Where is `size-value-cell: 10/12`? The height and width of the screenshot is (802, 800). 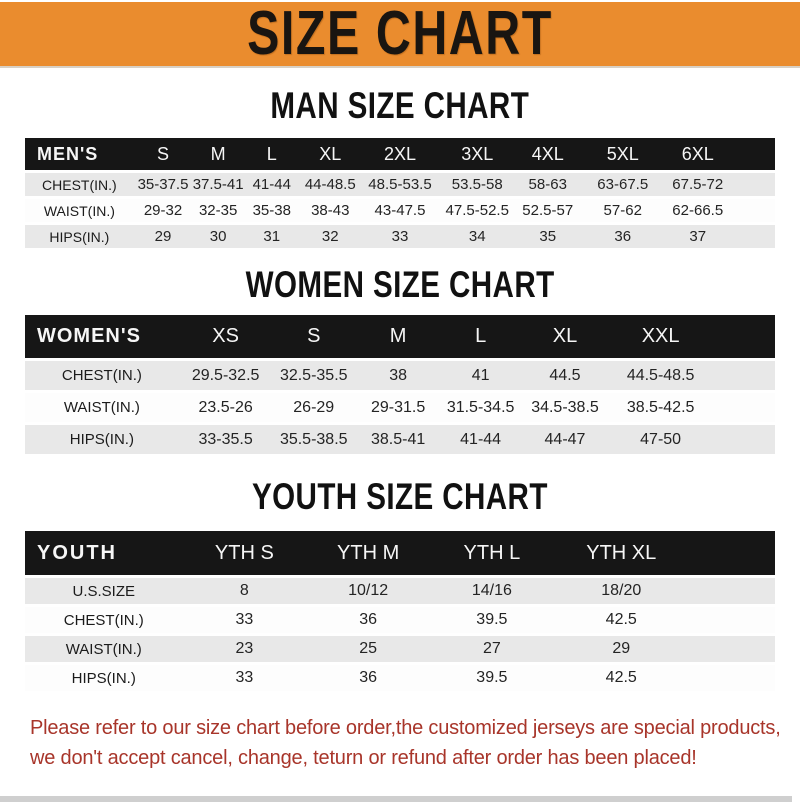 size-value-cell: 10/12 is located at coordinates (368, 591).